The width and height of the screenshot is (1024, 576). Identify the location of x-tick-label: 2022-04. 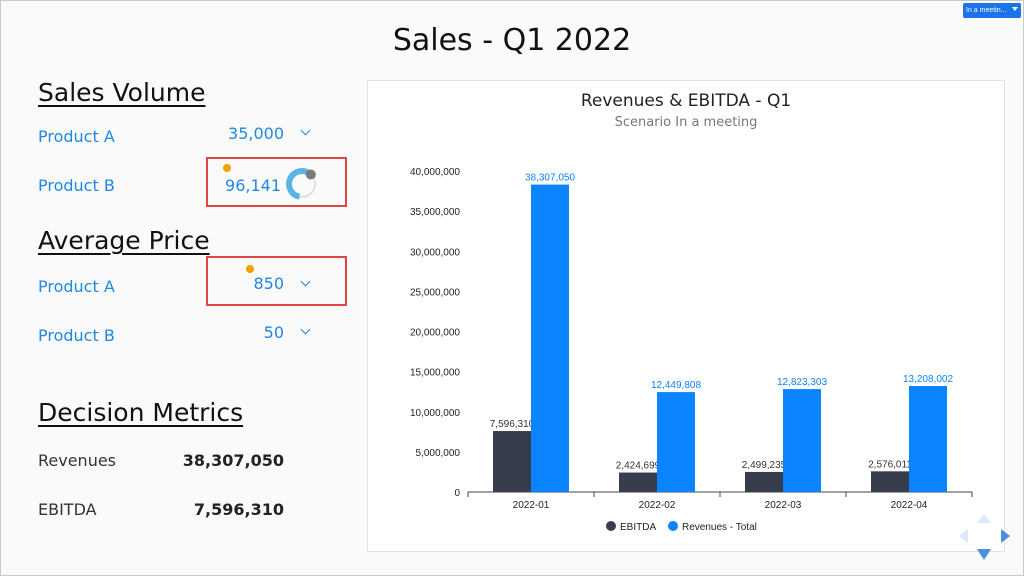
(909, 505).